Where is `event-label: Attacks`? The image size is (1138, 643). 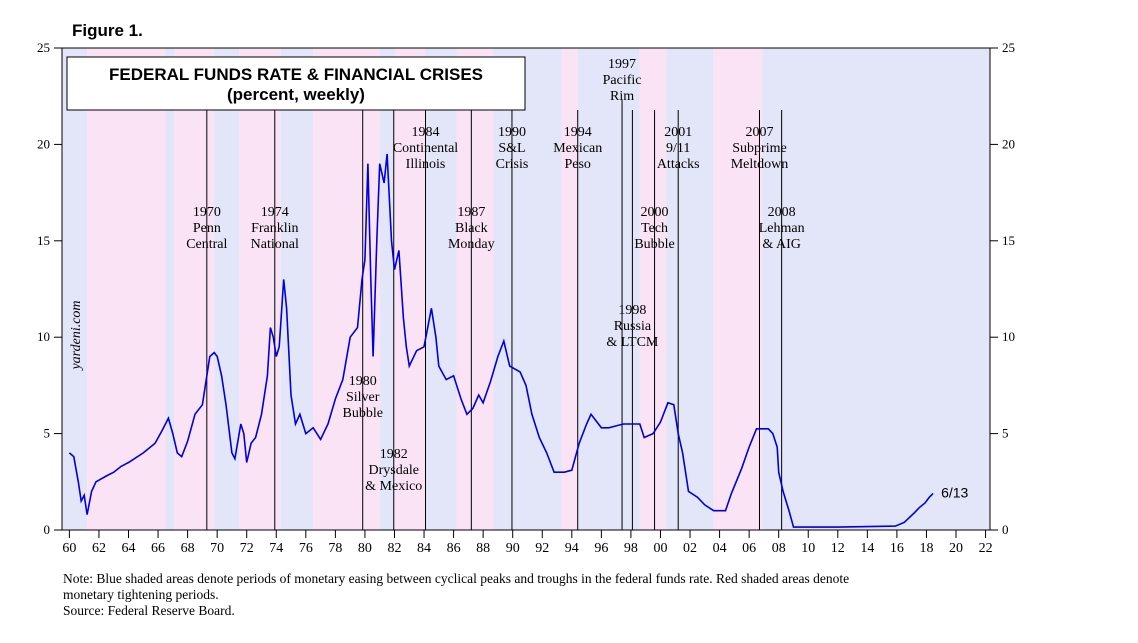
event-label: Attacks is located at coordinates (678, 164).